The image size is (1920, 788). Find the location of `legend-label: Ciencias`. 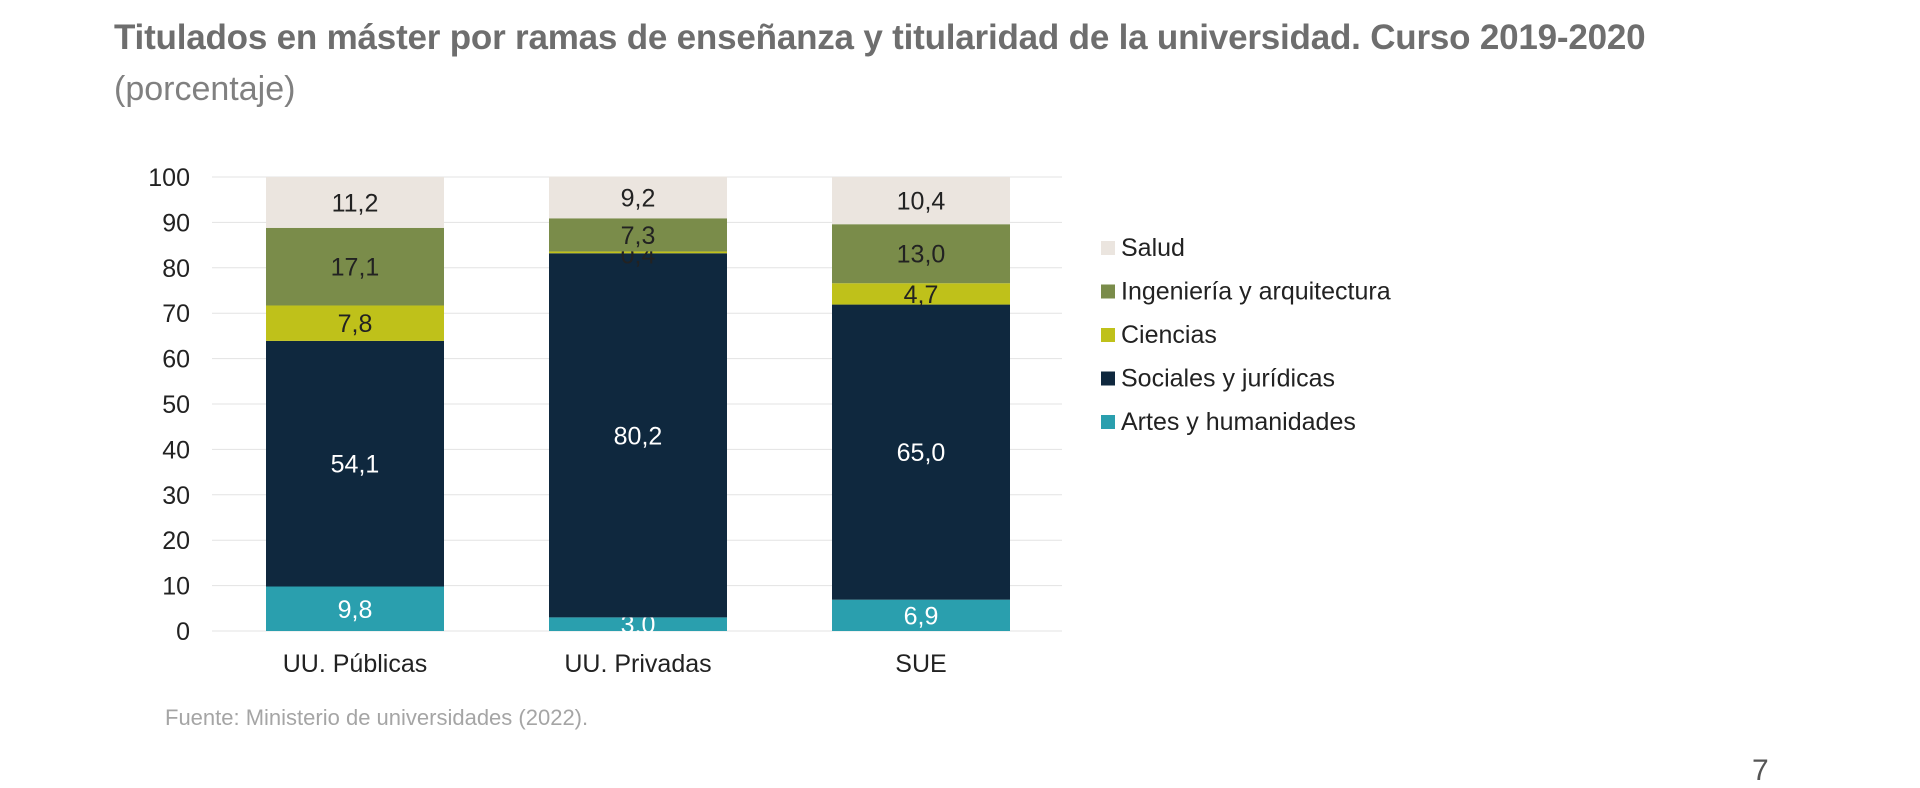

legend-label: Ciencias is located at coordinates (1169, 335).